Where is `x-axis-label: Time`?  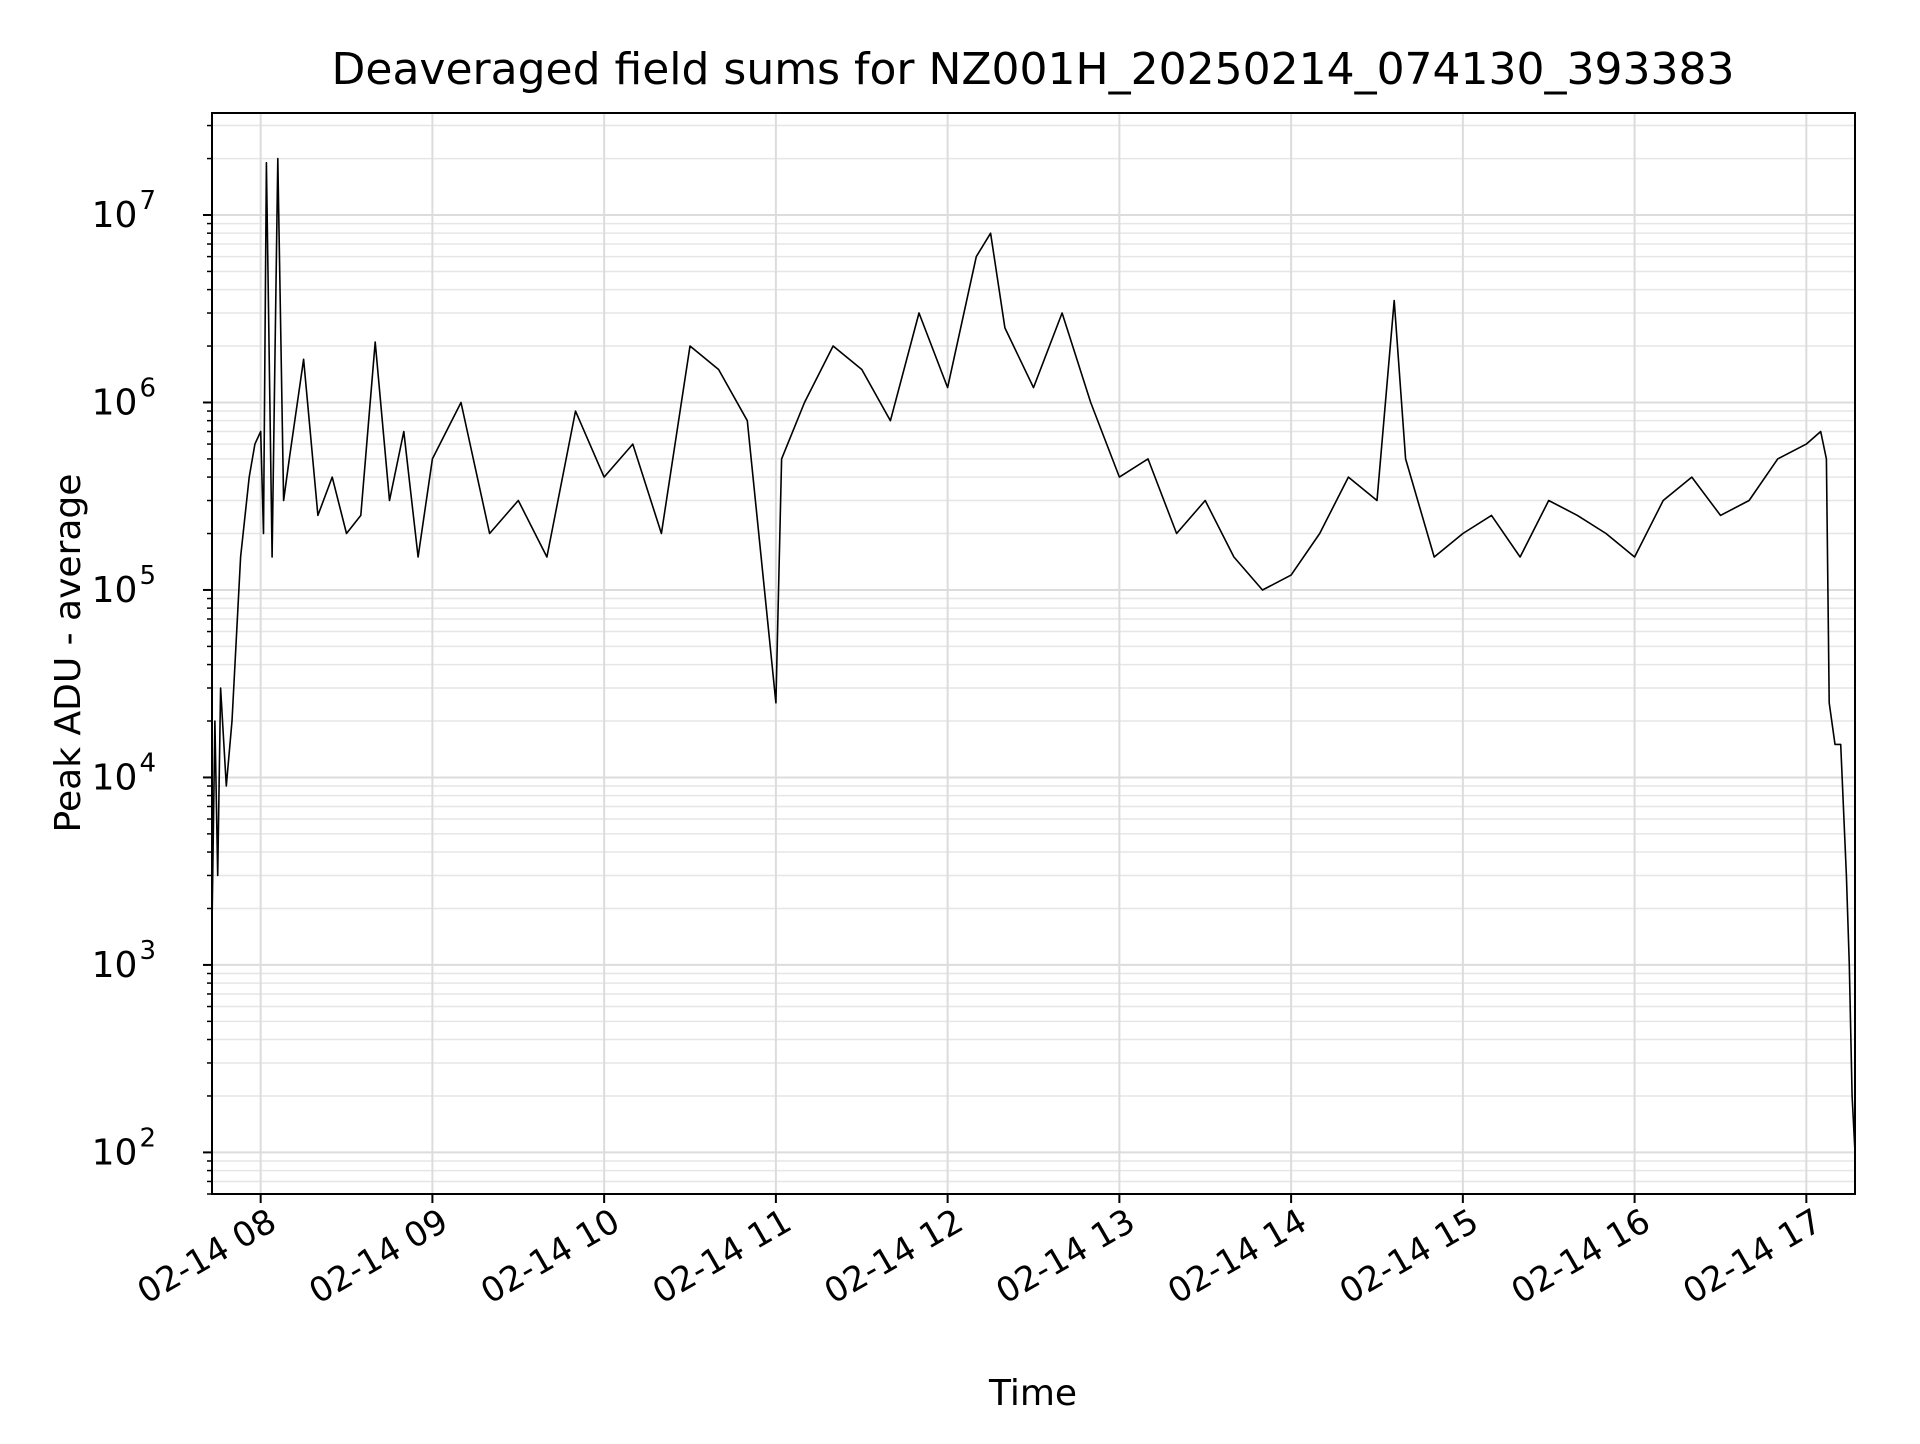
x-axis-label: Time is located at coordinates (1032, 1393).